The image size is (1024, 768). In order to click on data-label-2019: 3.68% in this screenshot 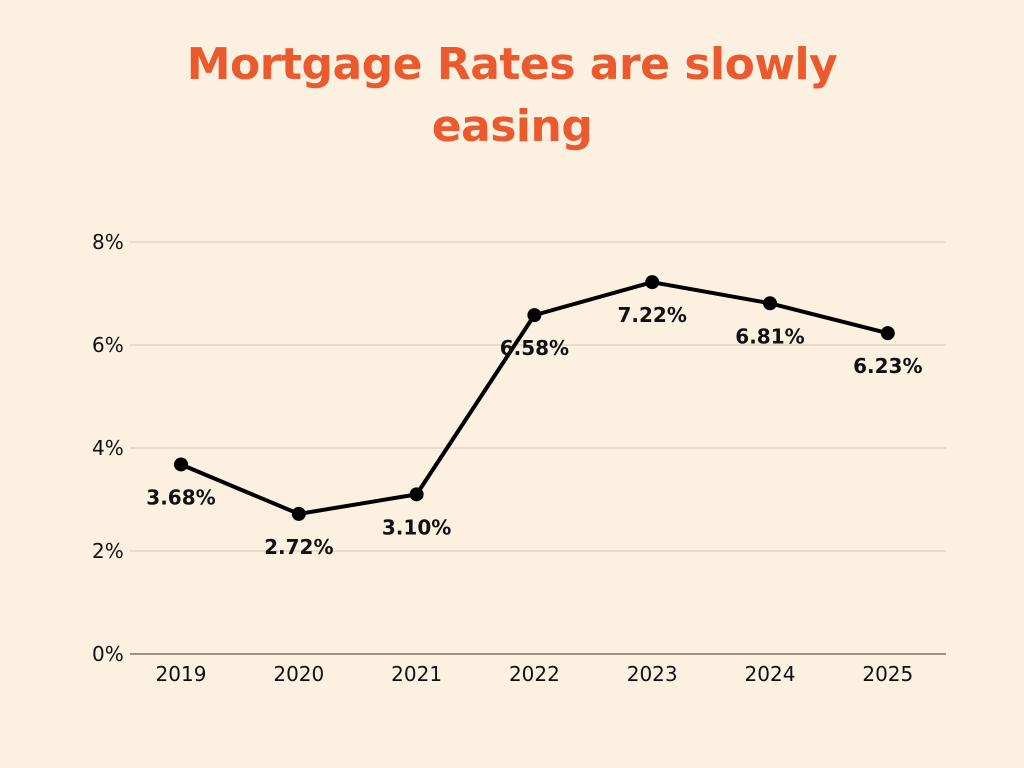, I will do `click(180, 497)`.